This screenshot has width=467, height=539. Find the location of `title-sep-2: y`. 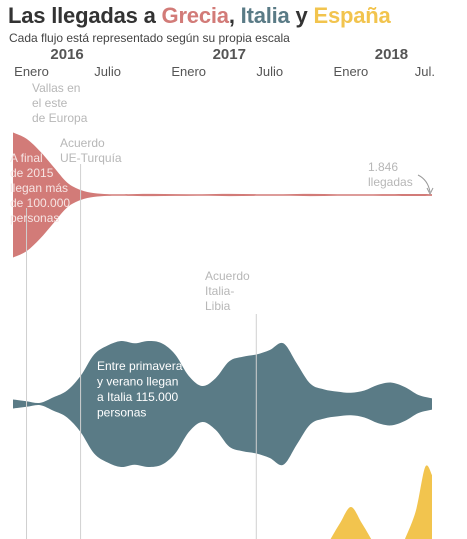

title-sep-2: y is located at coordinates (301, 15).